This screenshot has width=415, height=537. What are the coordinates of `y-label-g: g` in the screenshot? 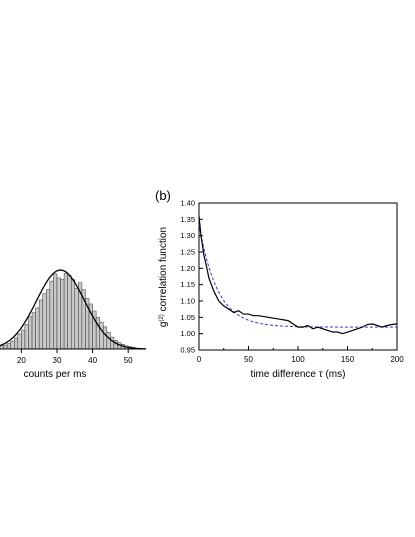 It's located at (163, 325).